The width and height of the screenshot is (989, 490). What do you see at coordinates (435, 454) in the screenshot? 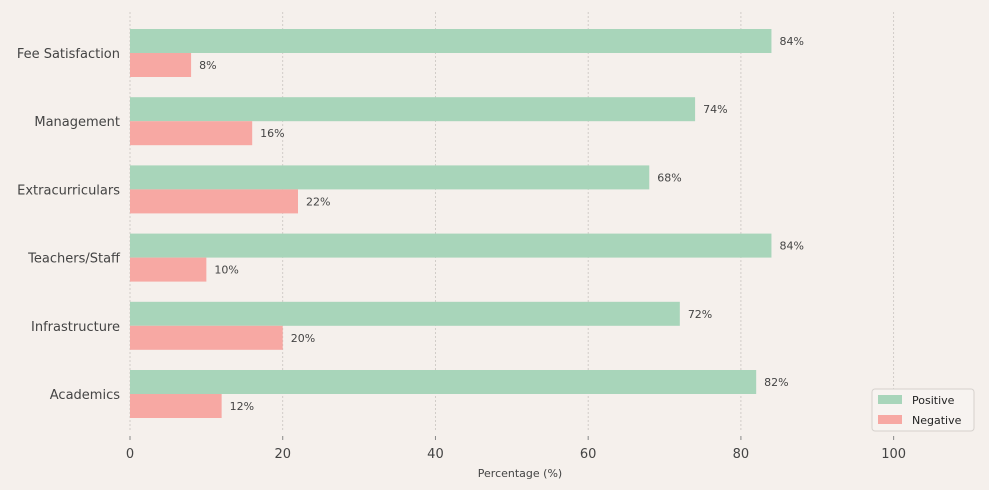
I see `x-tick-label: 40` at bounding box center [435, 454].